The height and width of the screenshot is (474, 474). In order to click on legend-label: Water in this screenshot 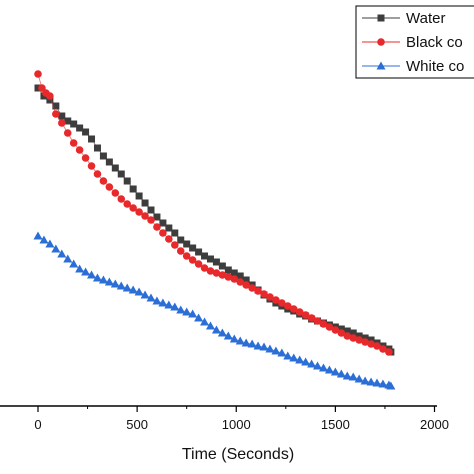, I will do `click(425, 18)`.